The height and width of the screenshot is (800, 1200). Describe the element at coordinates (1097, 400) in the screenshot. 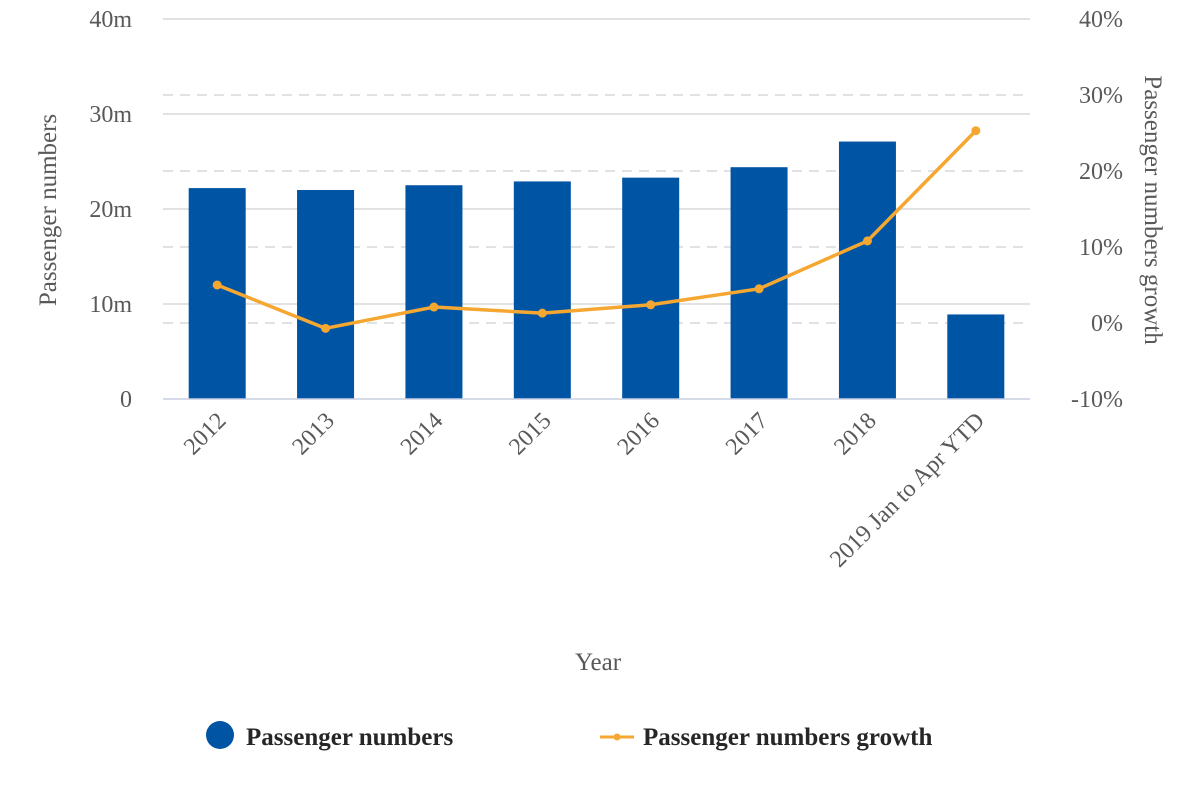

I see `y2-tick-label: -10%` at that location.